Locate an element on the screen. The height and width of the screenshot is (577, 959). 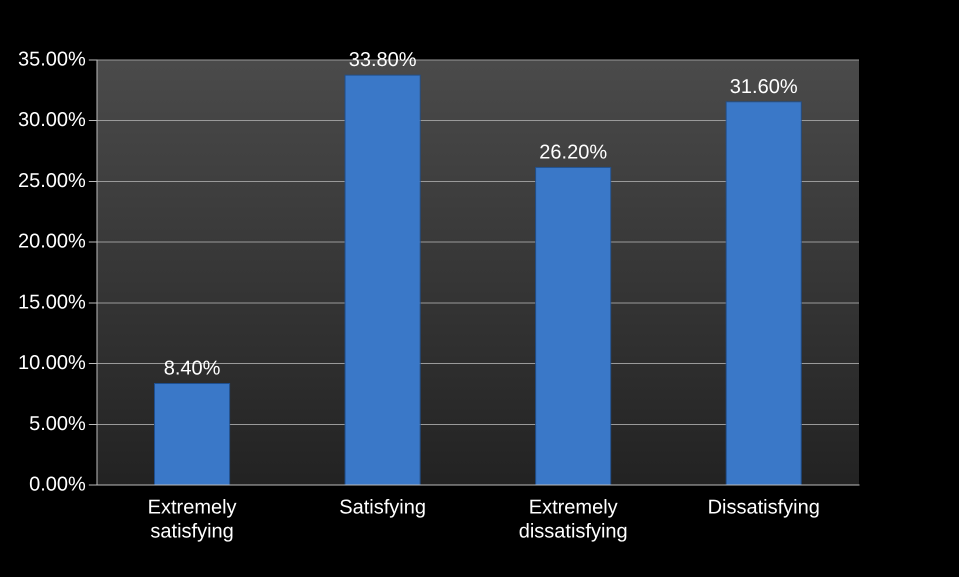
y-tick-label: 10.00% is located at coordinates (52, 363).